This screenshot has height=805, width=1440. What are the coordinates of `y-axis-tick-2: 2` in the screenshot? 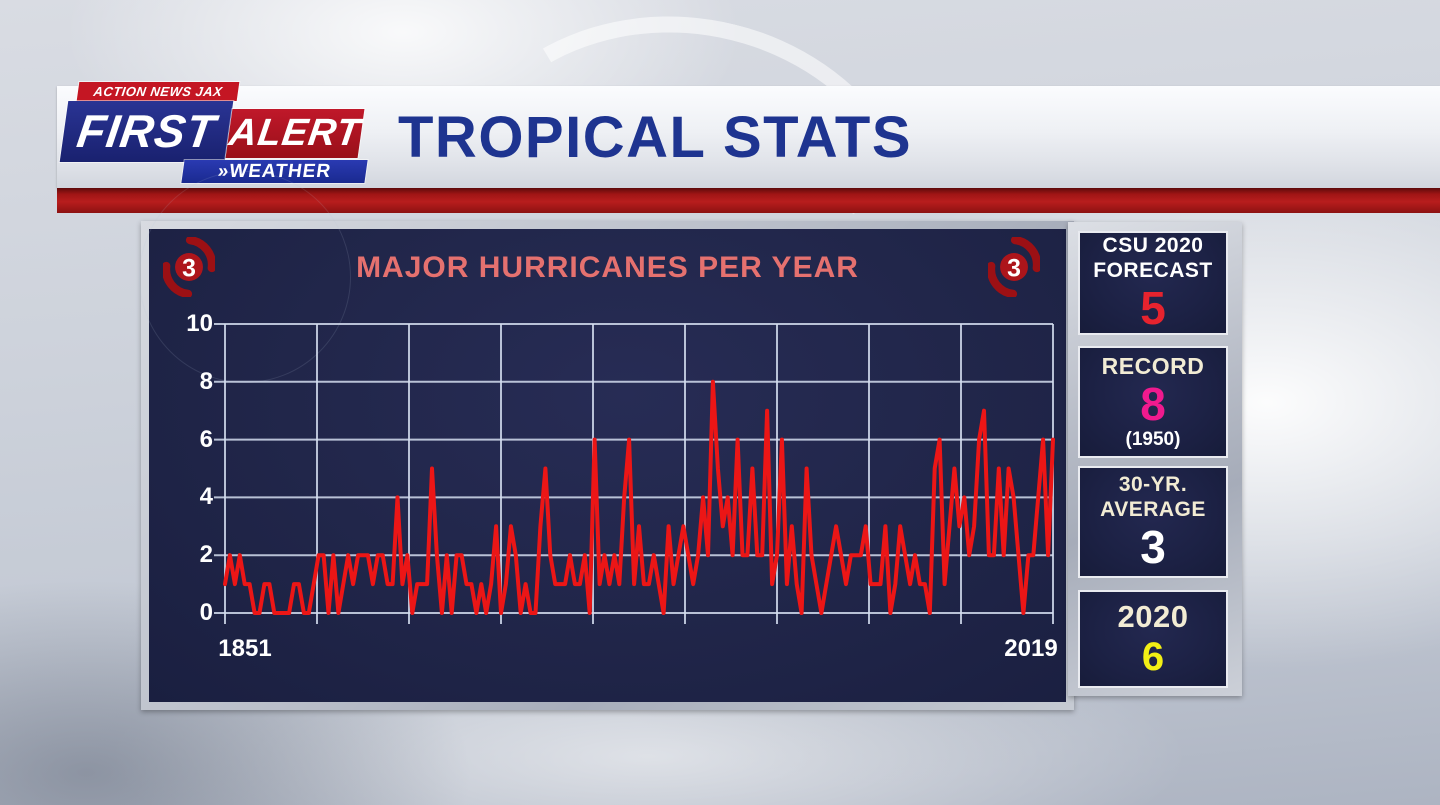 It's located at (206, 554).